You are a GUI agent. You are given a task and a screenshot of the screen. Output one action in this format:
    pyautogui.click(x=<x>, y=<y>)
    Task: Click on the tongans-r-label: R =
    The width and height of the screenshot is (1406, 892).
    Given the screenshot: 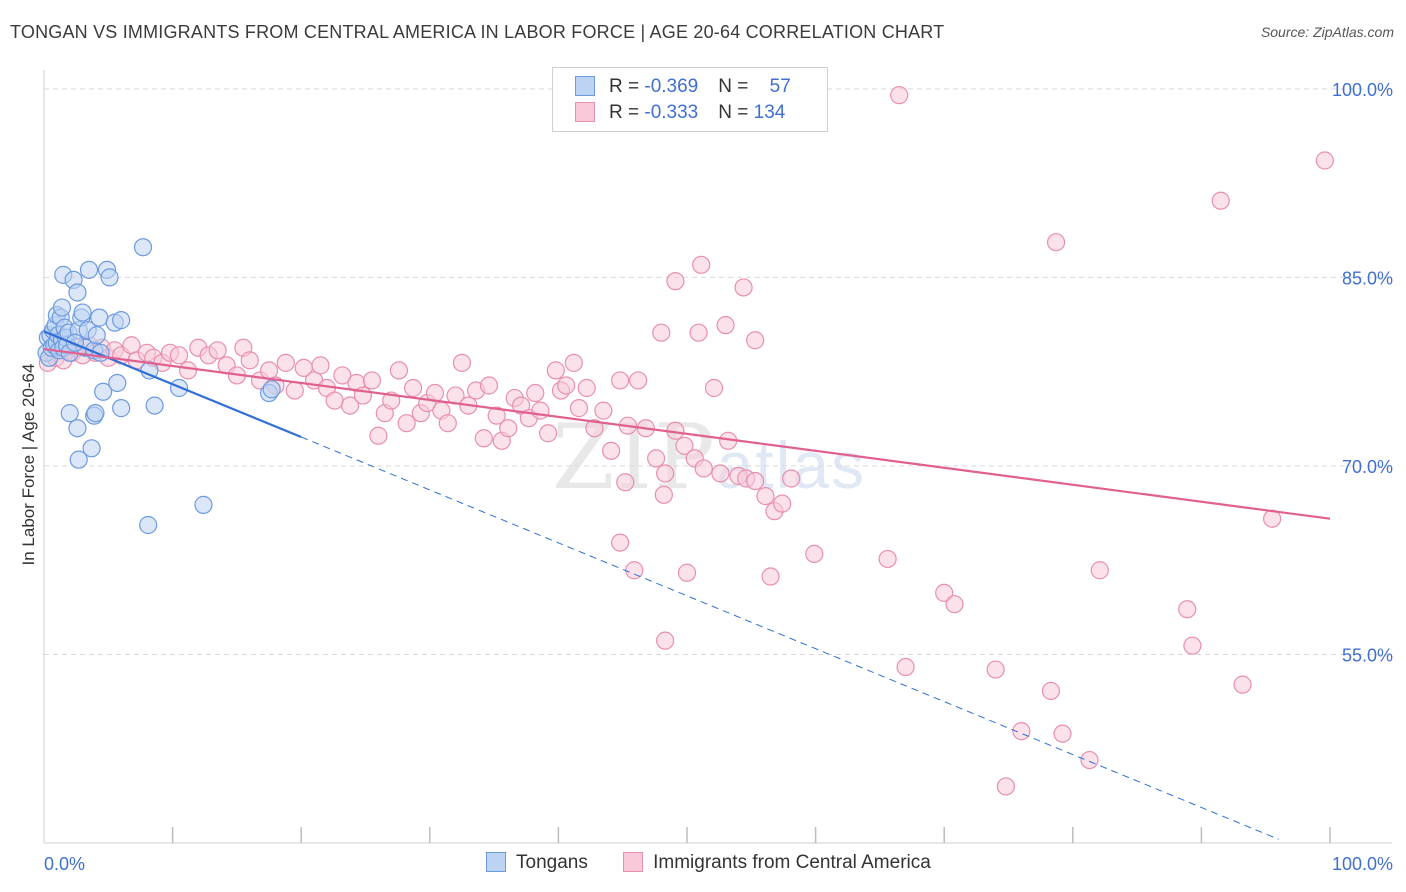 What is the action you would take?
    pyautogui.click(x=627, y=86)
    